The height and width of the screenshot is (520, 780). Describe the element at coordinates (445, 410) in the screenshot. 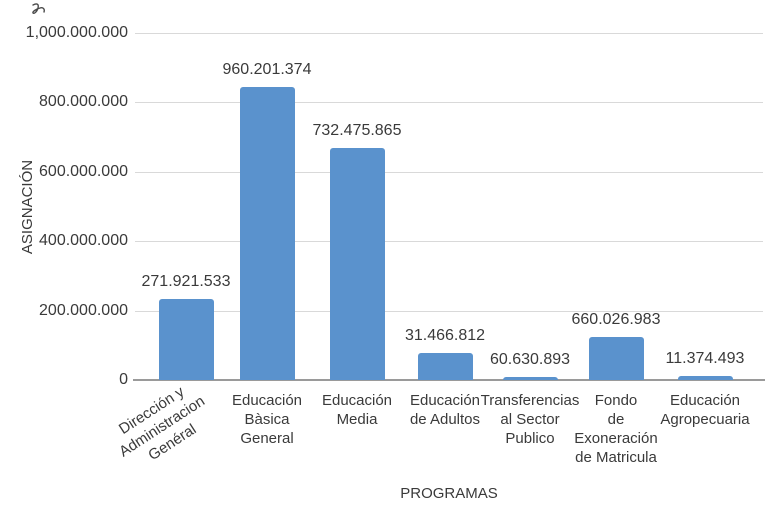

I see `category-label: Educación de Adultos` at that location.